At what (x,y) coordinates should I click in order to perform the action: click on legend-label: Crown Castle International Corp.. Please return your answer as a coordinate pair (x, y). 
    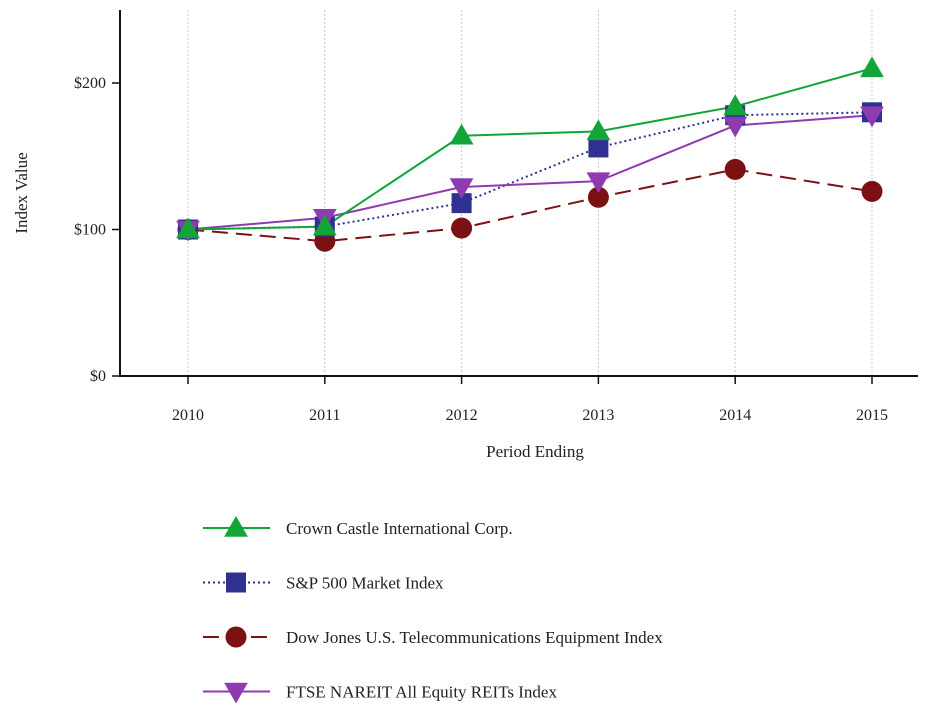
    Looking at the image, I should click on (399, 528).